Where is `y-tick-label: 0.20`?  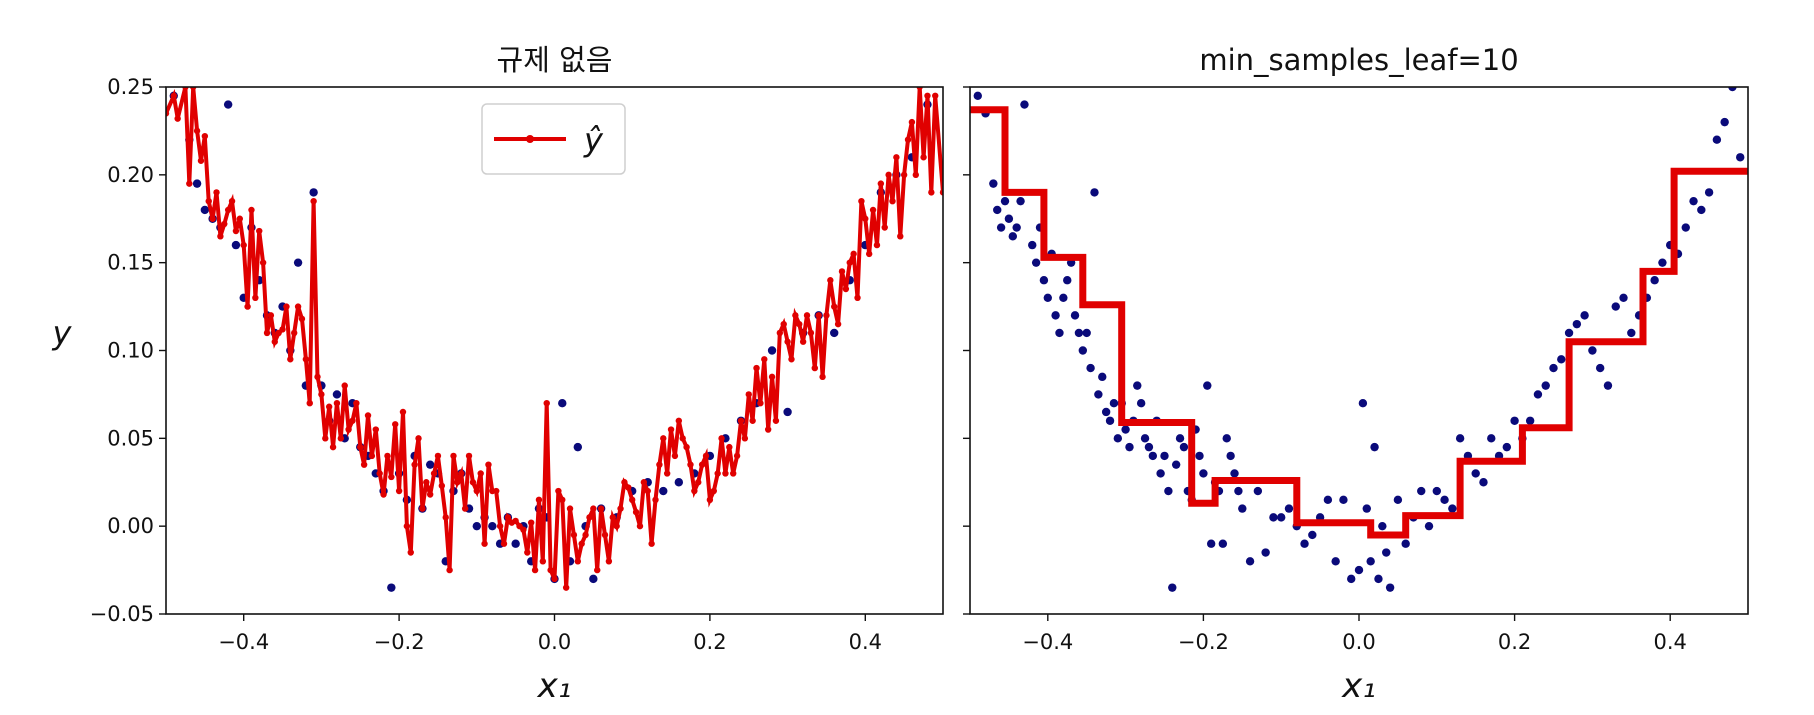 y-tick-label: 0.20 is located at coordinates (130, 175).